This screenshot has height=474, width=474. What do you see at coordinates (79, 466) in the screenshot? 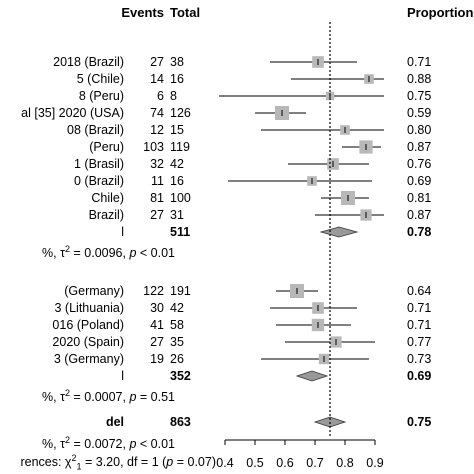
I see `subscript: 1` at bounding box center [79, 466].